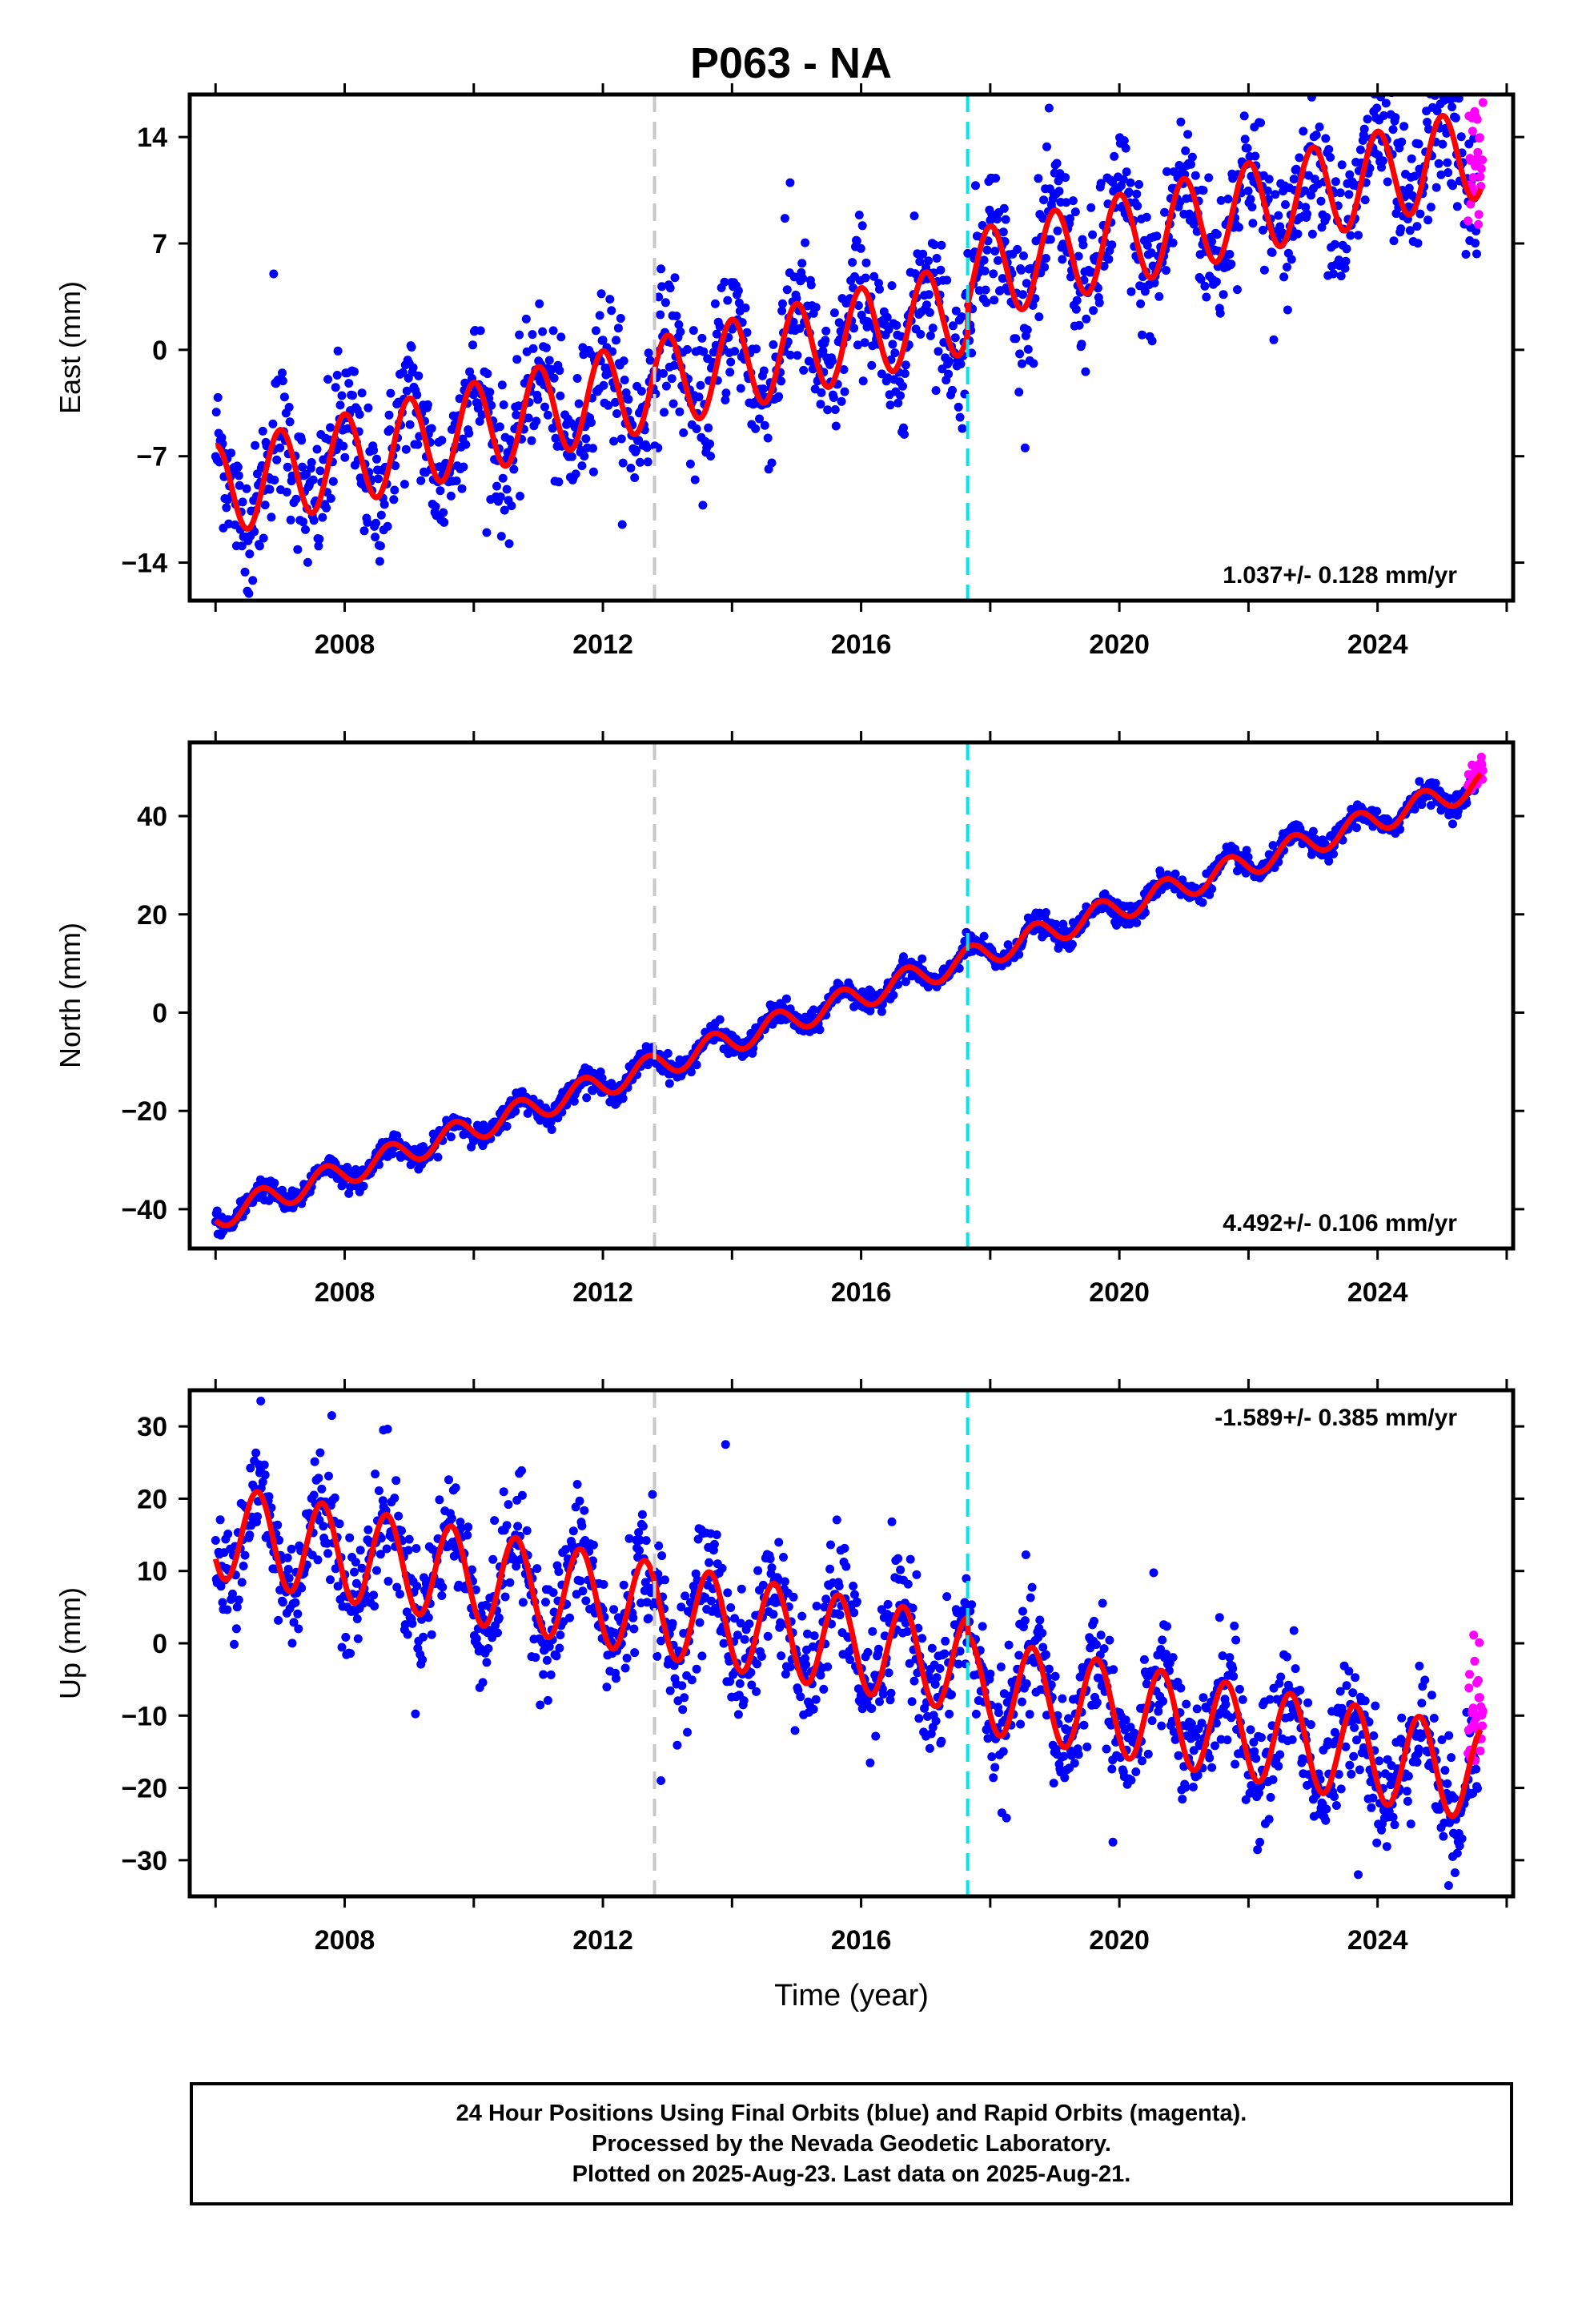 This screenshot has height=2324, width=1582. Describe the element at coordinates (70, 995) in the screenshot. I see `north-y-axis-label: North (mm)` at that location.